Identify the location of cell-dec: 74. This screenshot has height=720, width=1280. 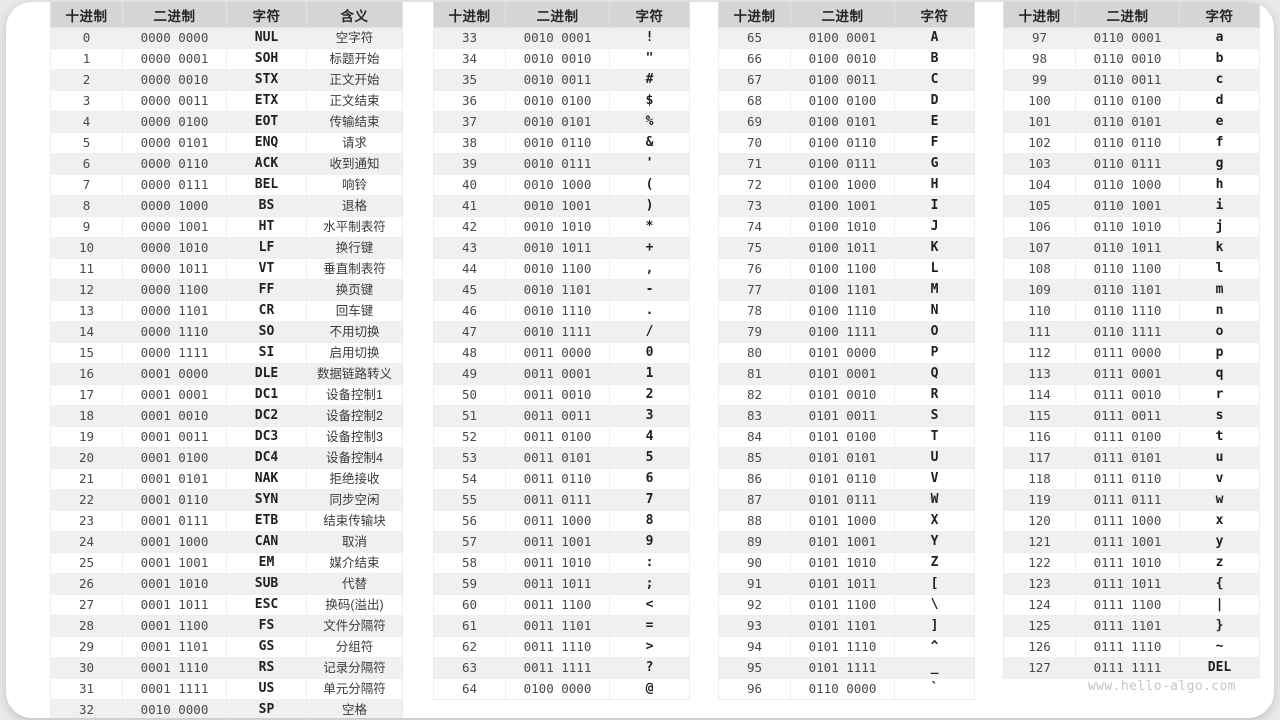
(754, 227).